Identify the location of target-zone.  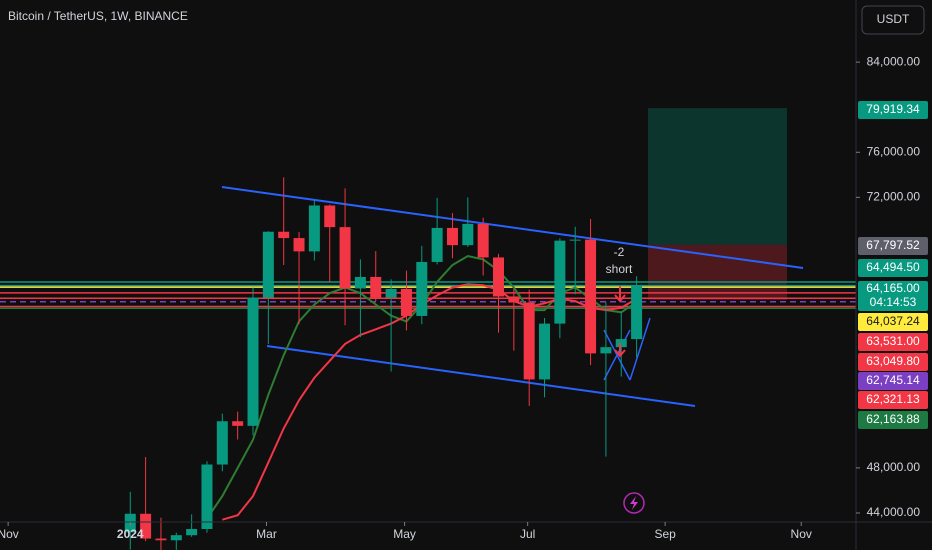
(717, 176).